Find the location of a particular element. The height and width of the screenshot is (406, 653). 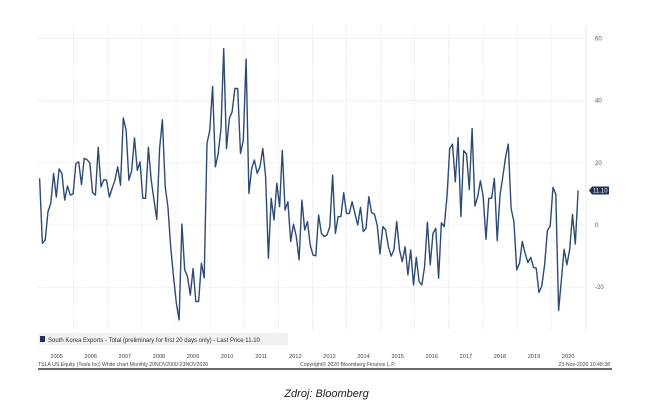

x-tick-label: 2005 is located at coordinates (56, 357).